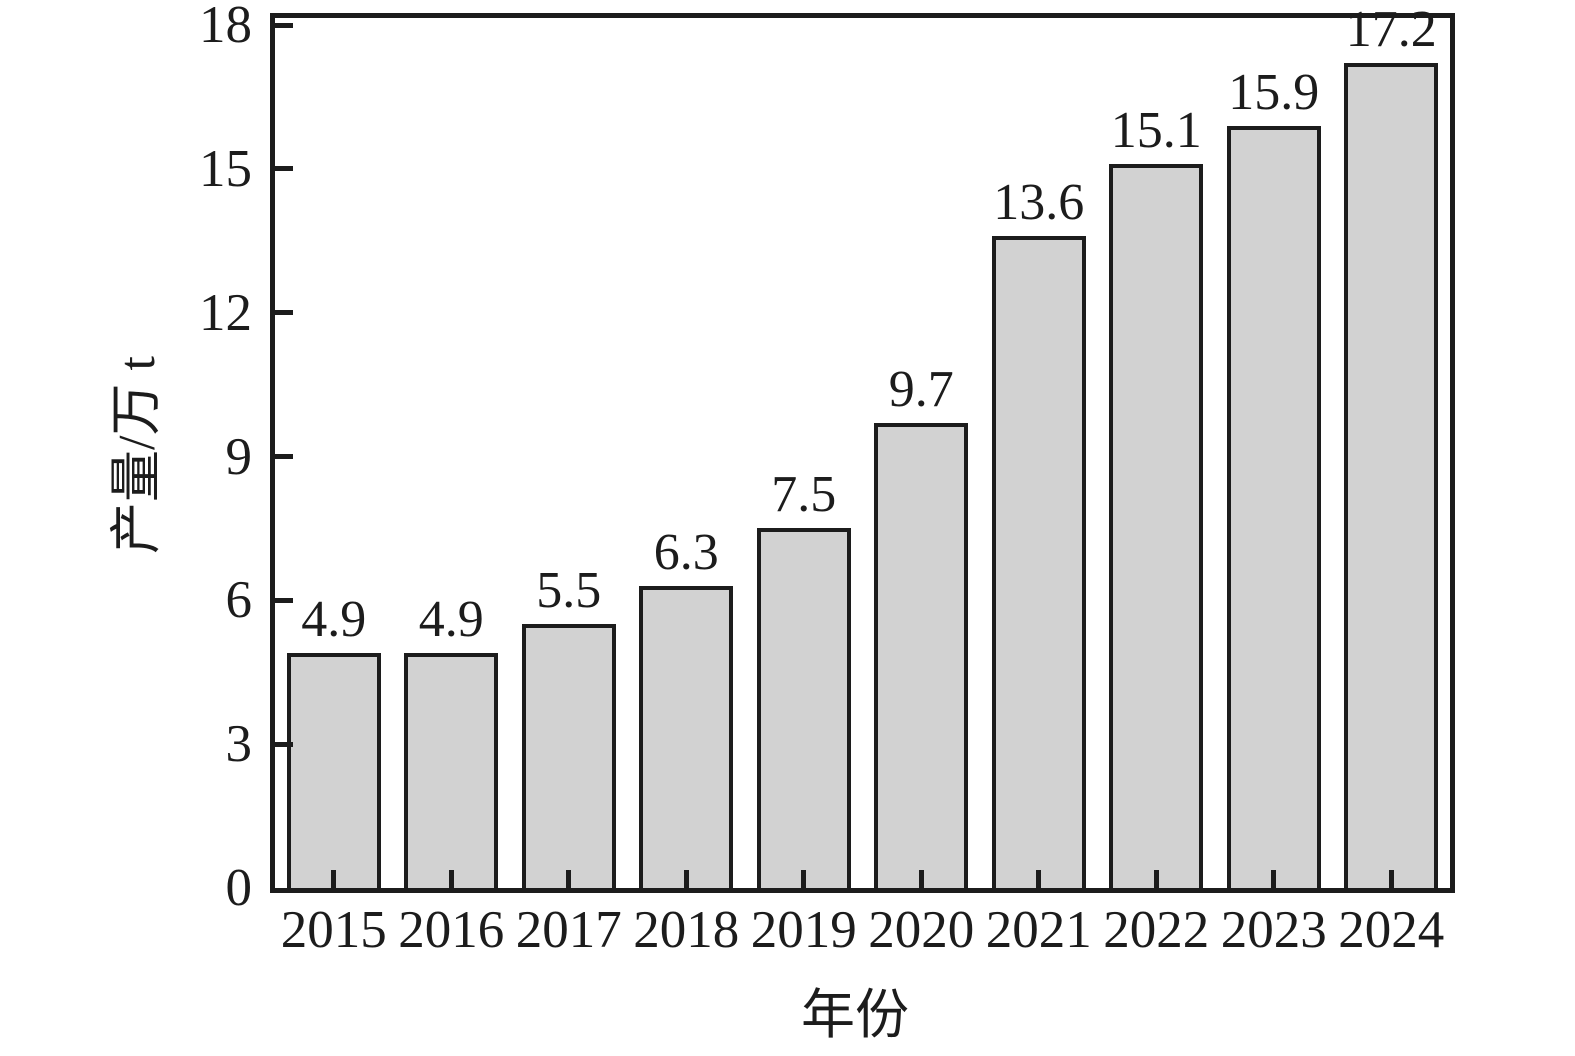  What do you see at coordinates (803, 708) in the screenshot?
I see `bar-2019` at bounding box center [803, 708].